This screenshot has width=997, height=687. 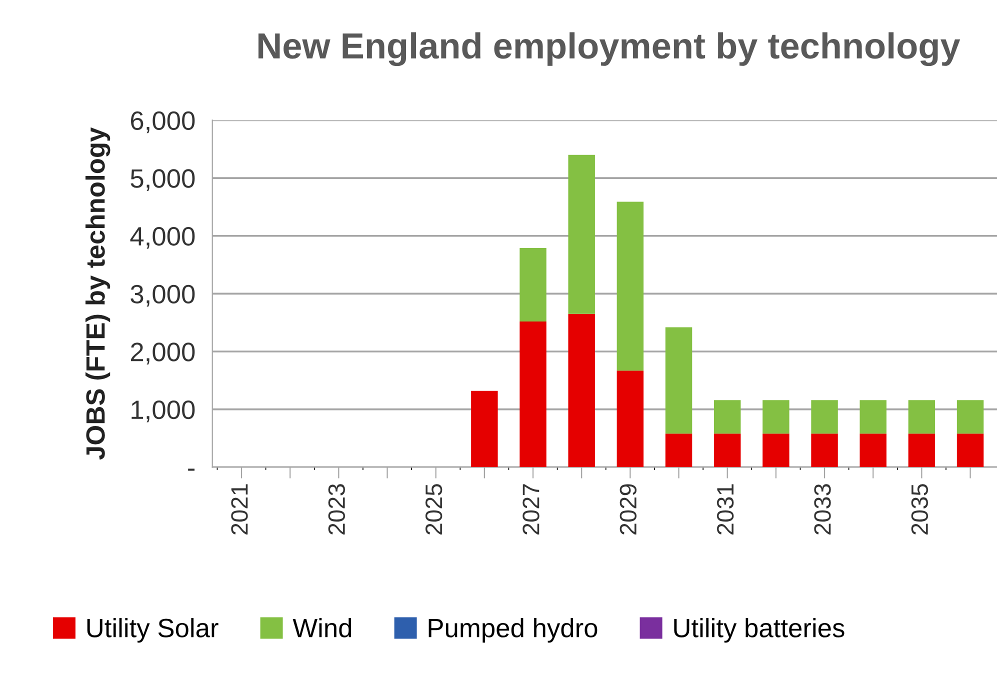 What do you see at coordinates (628, 509) in the screenshot?
I see `x-tick-label: 2029` at bounding box center [628, 509].